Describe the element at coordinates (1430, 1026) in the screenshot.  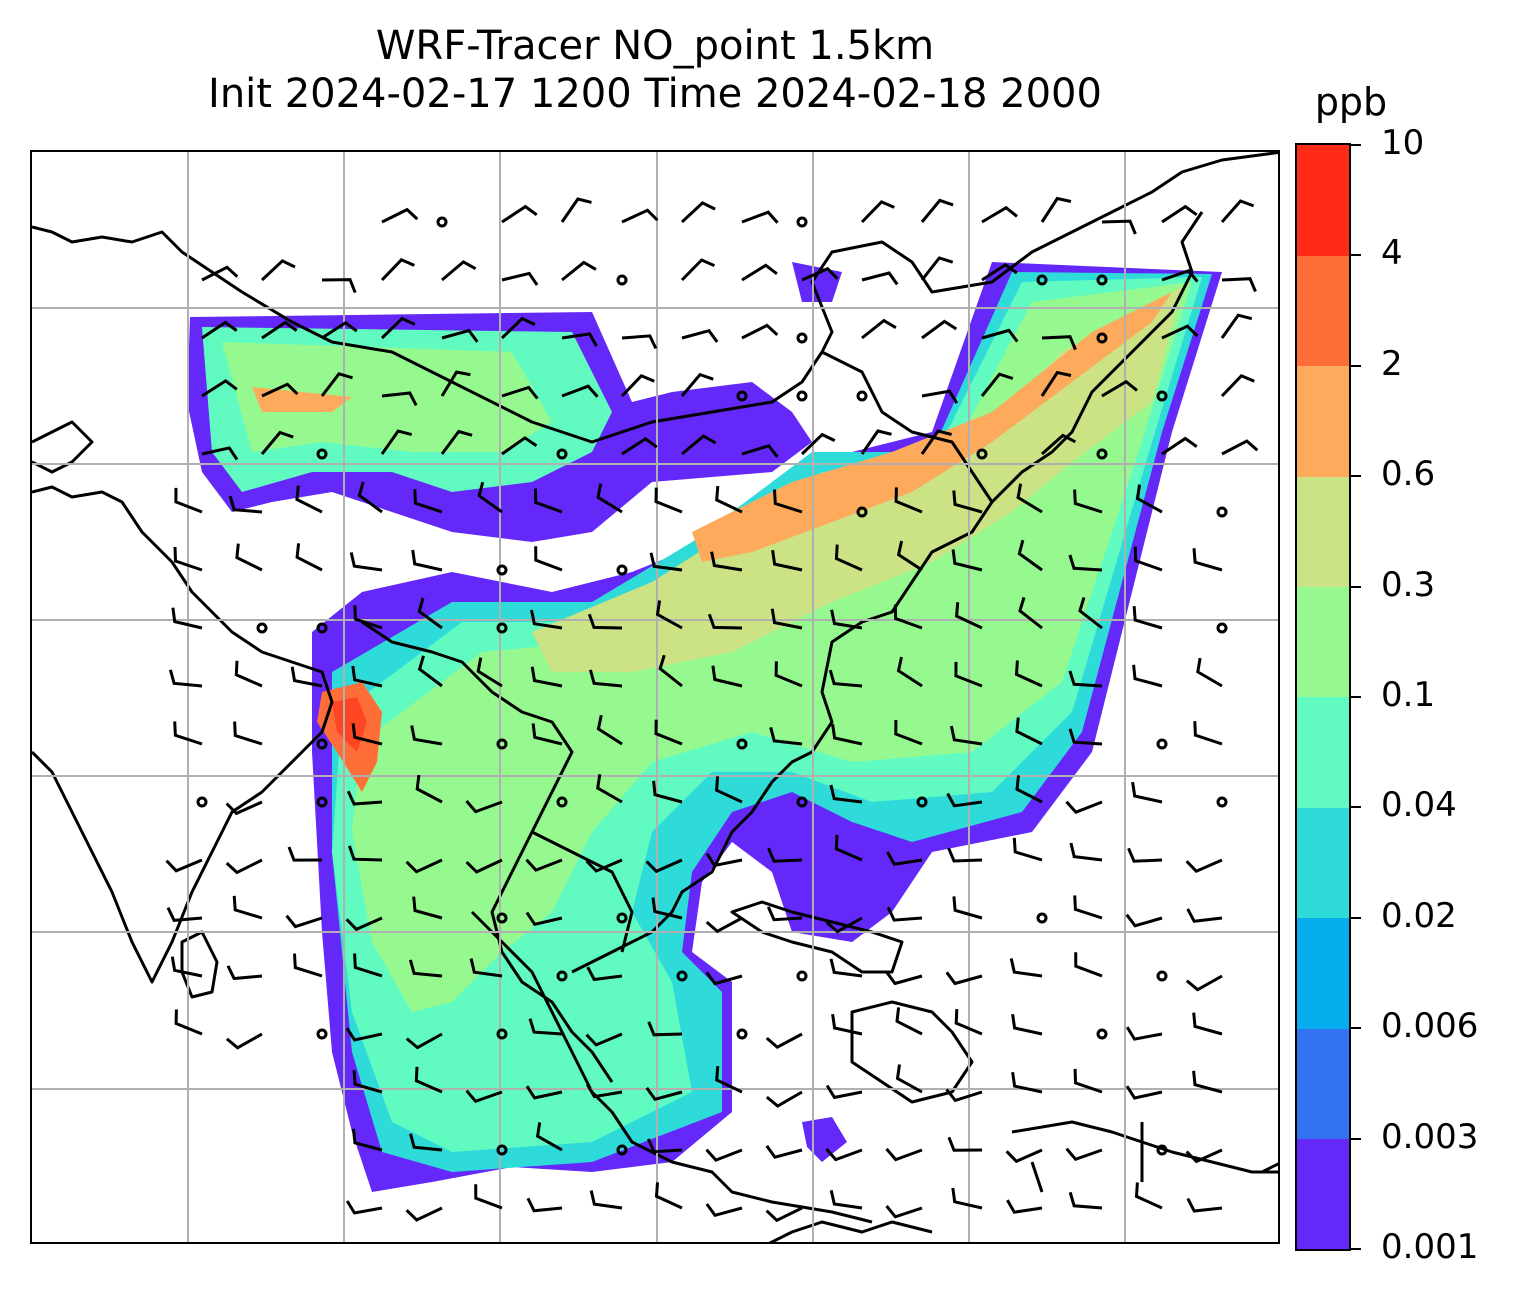
I see `colorbar-tick-label: 0.006` at that location.